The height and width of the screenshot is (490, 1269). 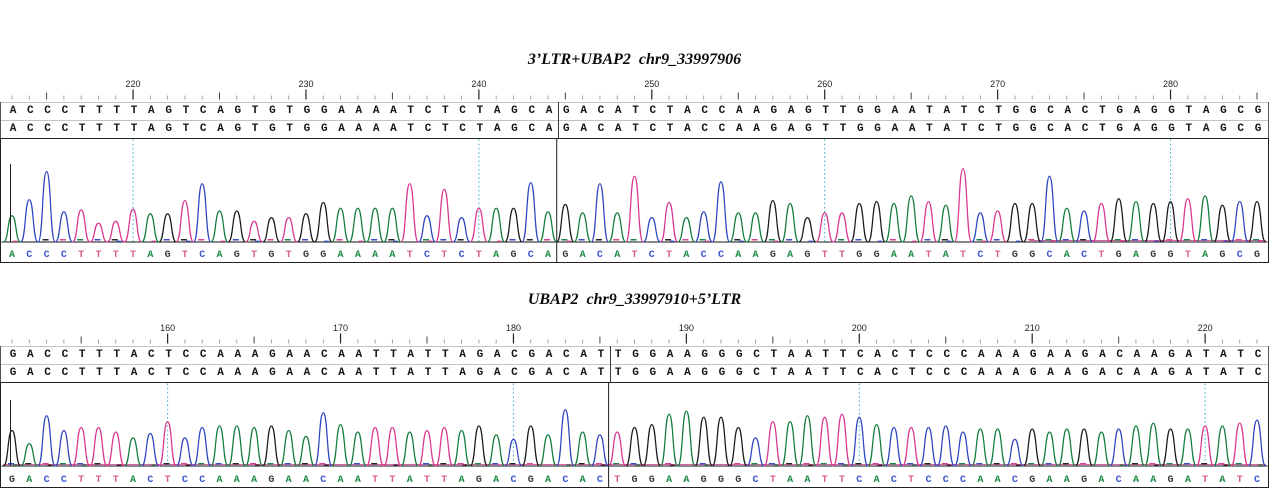 What do you see at coordinates (305, 84) in the screenshot?
I see `ruler-label: 230` at bounding box center [305, 84].